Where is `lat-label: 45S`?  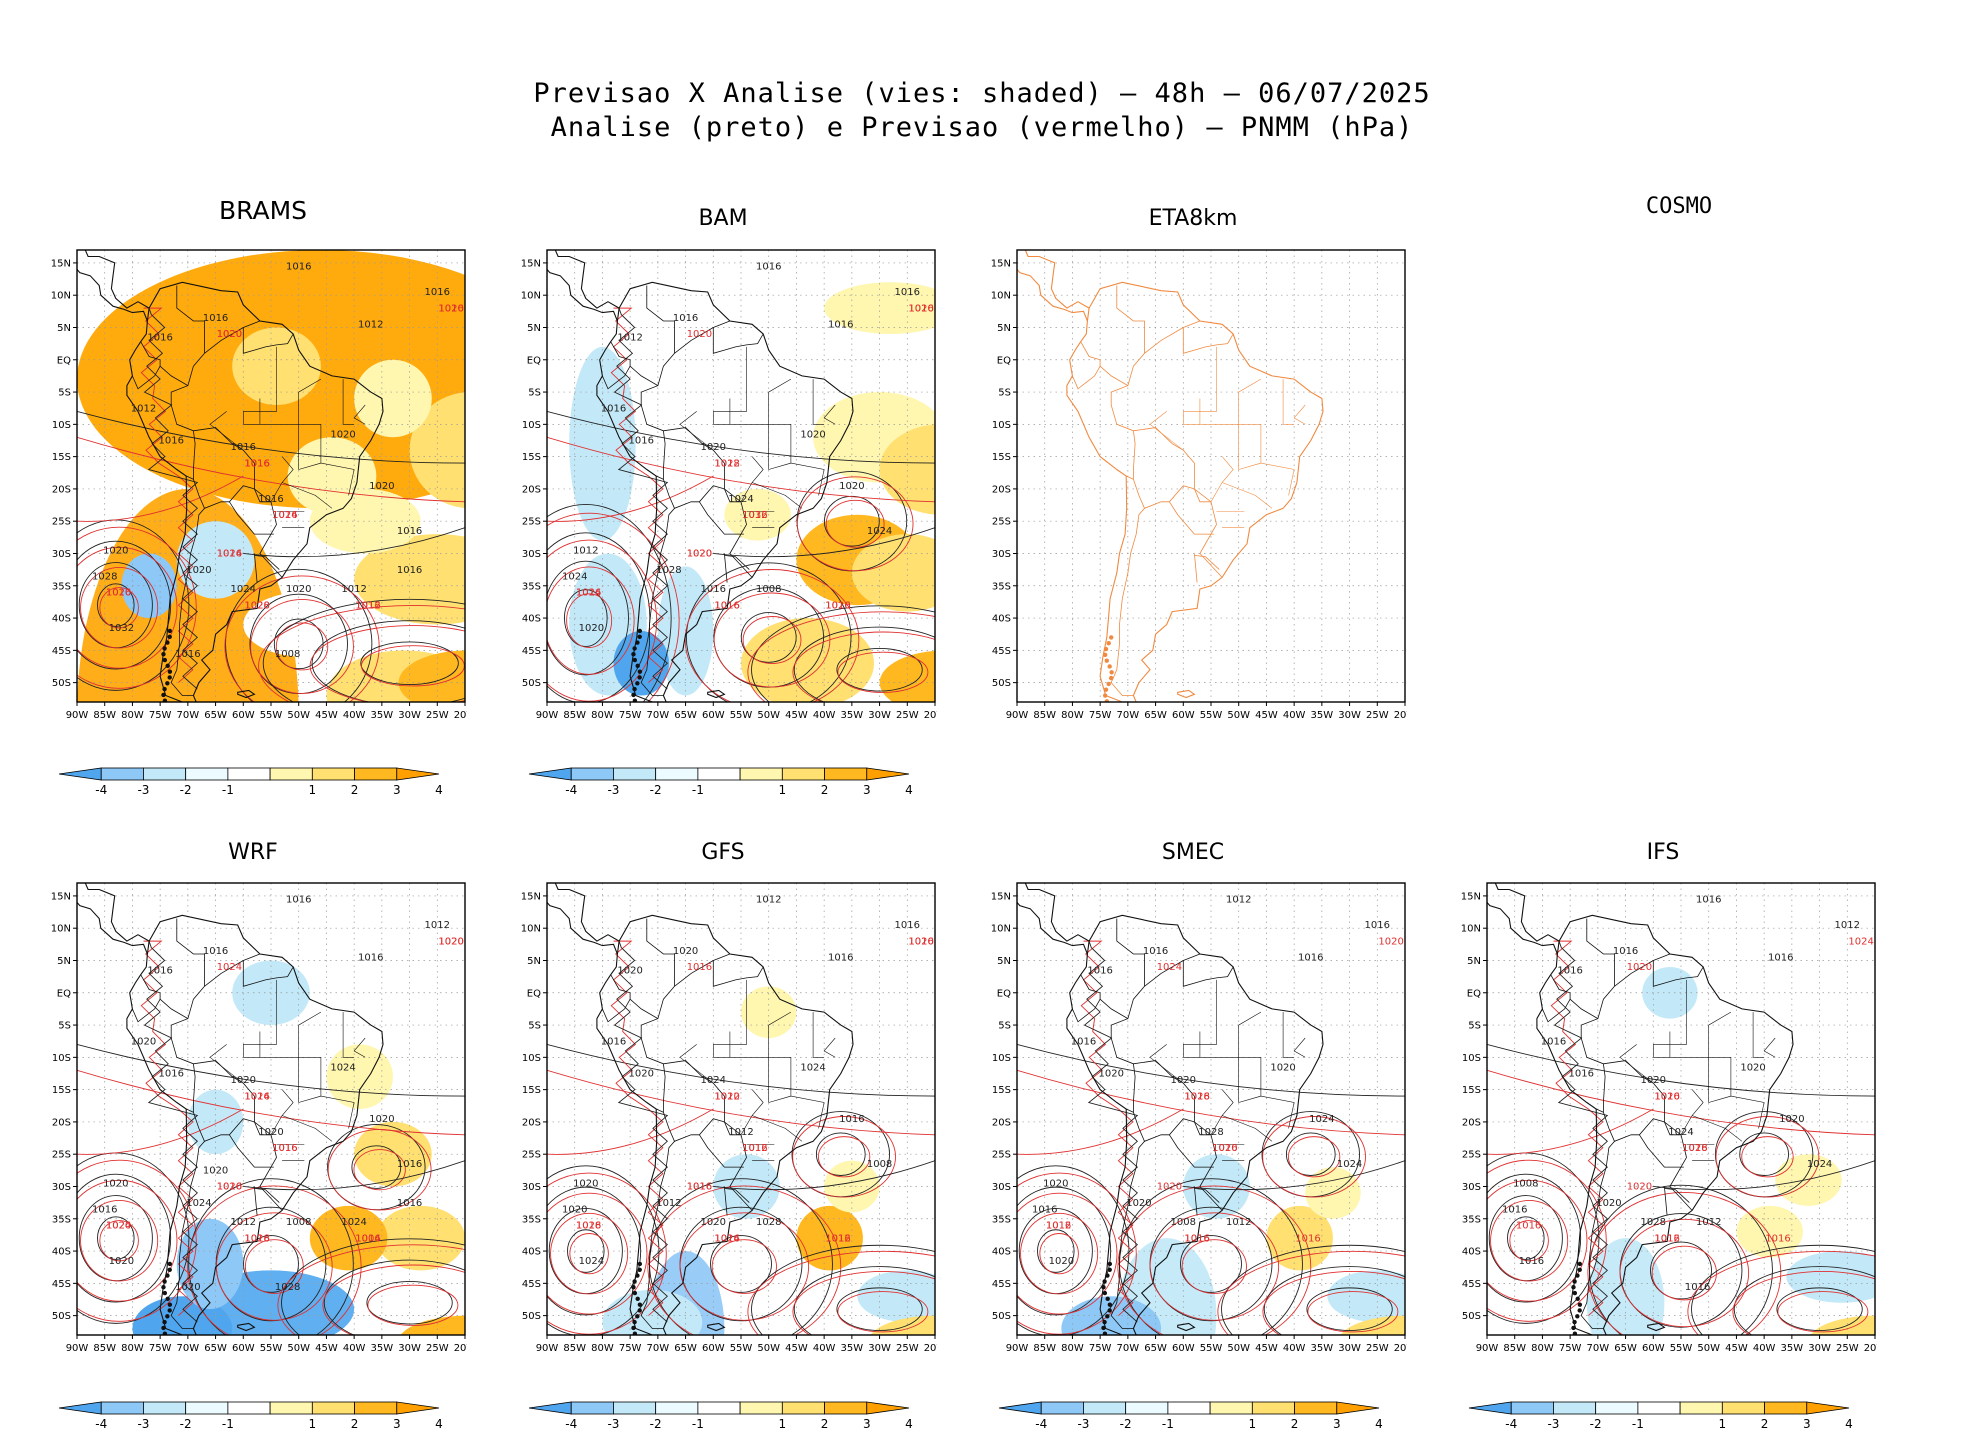 lat-label: 45S is located at coordinates (1001, 1284).